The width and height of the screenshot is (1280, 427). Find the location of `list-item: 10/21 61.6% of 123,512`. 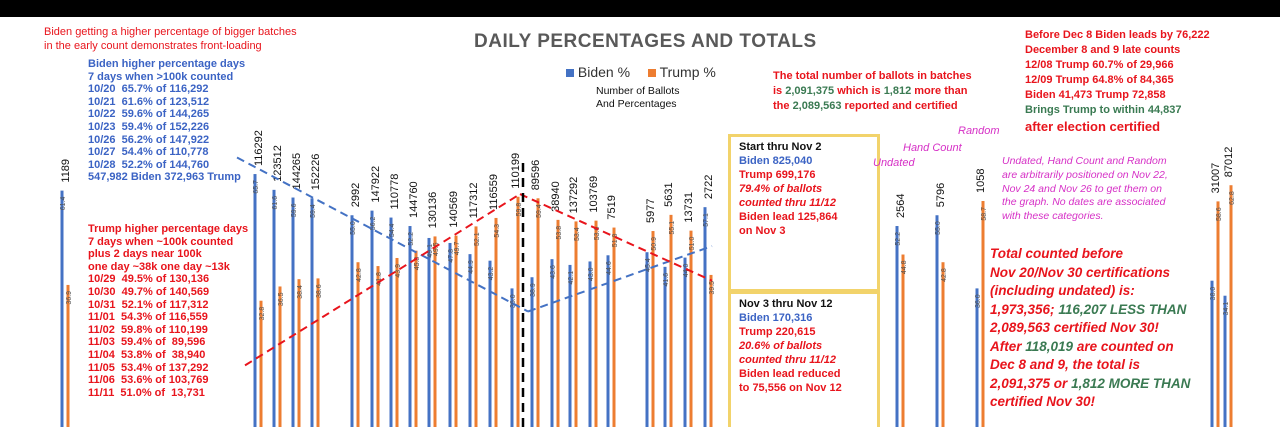

list-item: 10/21 61.6% of 123,512 is located at coordinates (149, 101).